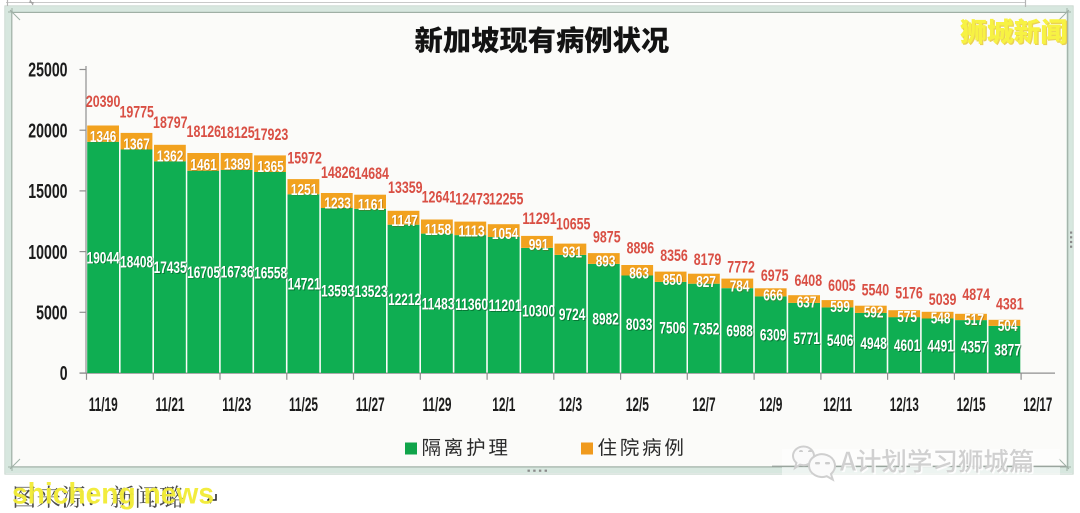  Describe the element at coordinates (975, 347) in the screenshot. I see `svg-text: 4357` at that location.